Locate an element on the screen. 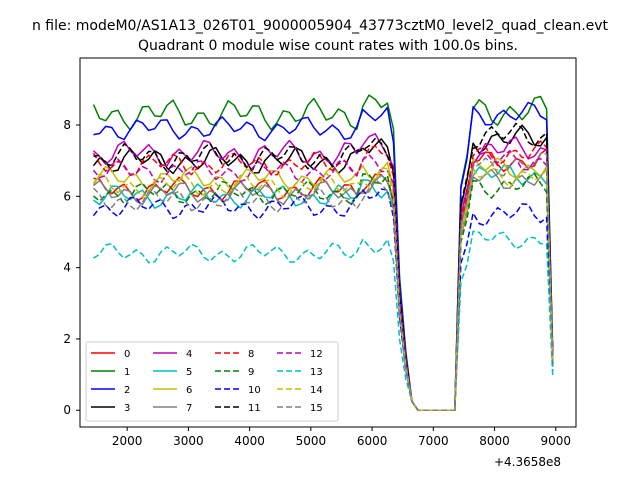 The image size is (640, 480). y-tick-label: 6 is located at coordinates (67, 196).